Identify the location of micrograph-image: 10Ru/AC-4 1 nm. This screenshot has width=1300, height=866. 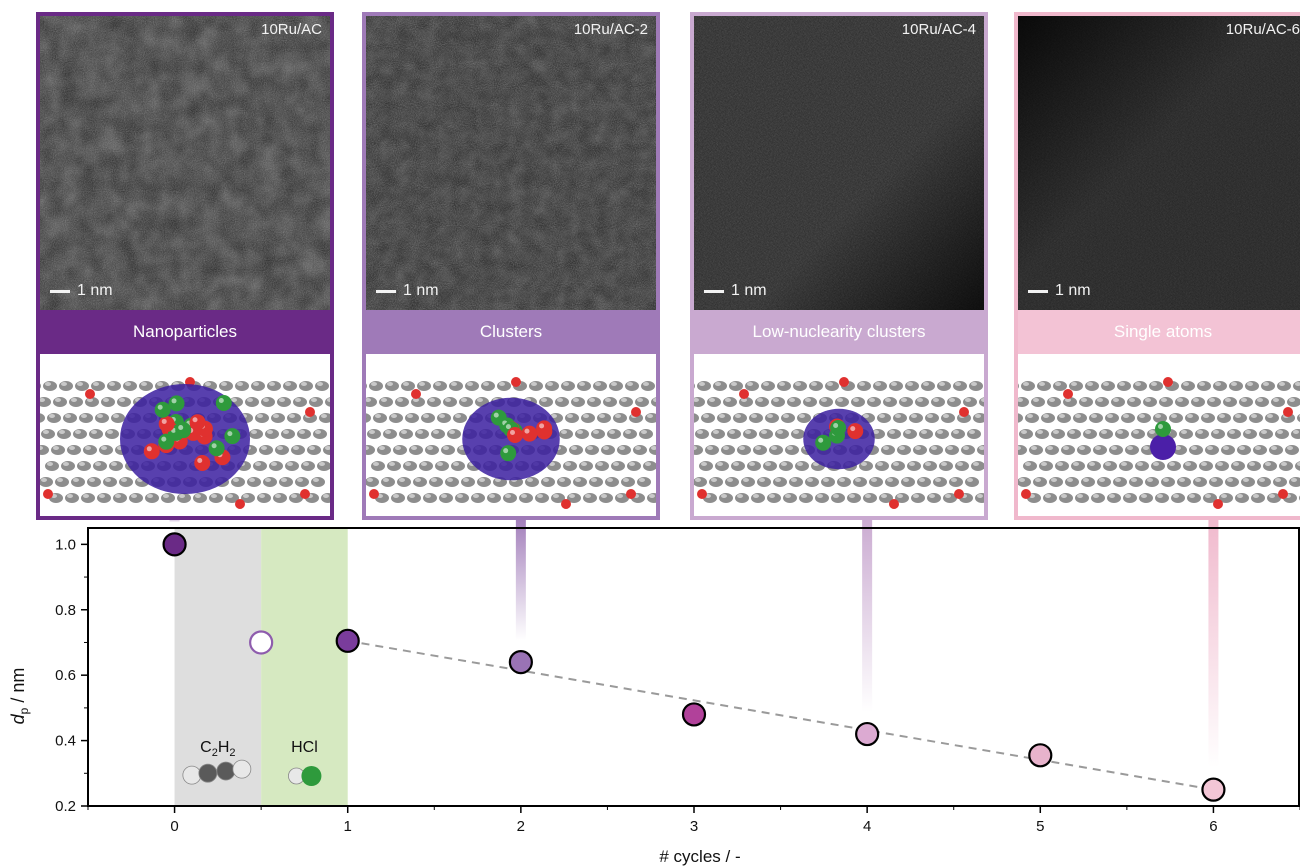
(839, 163).